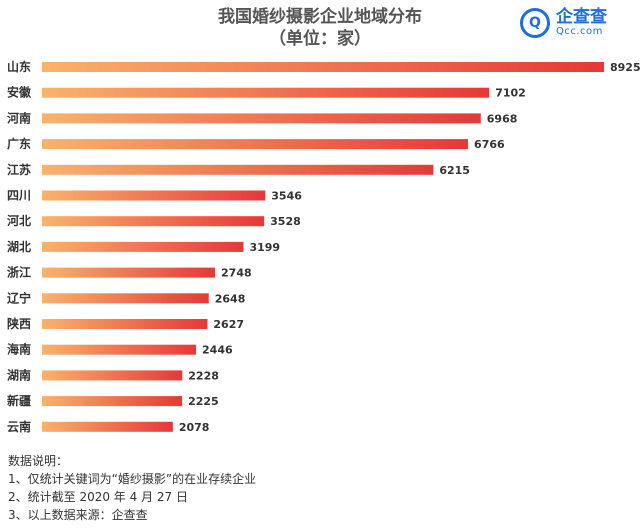 The image size is (640, 528). What do you see at coordinates (19, 400) in the screenshot?
I see `category-label: 新疆` at bounding box center [19, 400].